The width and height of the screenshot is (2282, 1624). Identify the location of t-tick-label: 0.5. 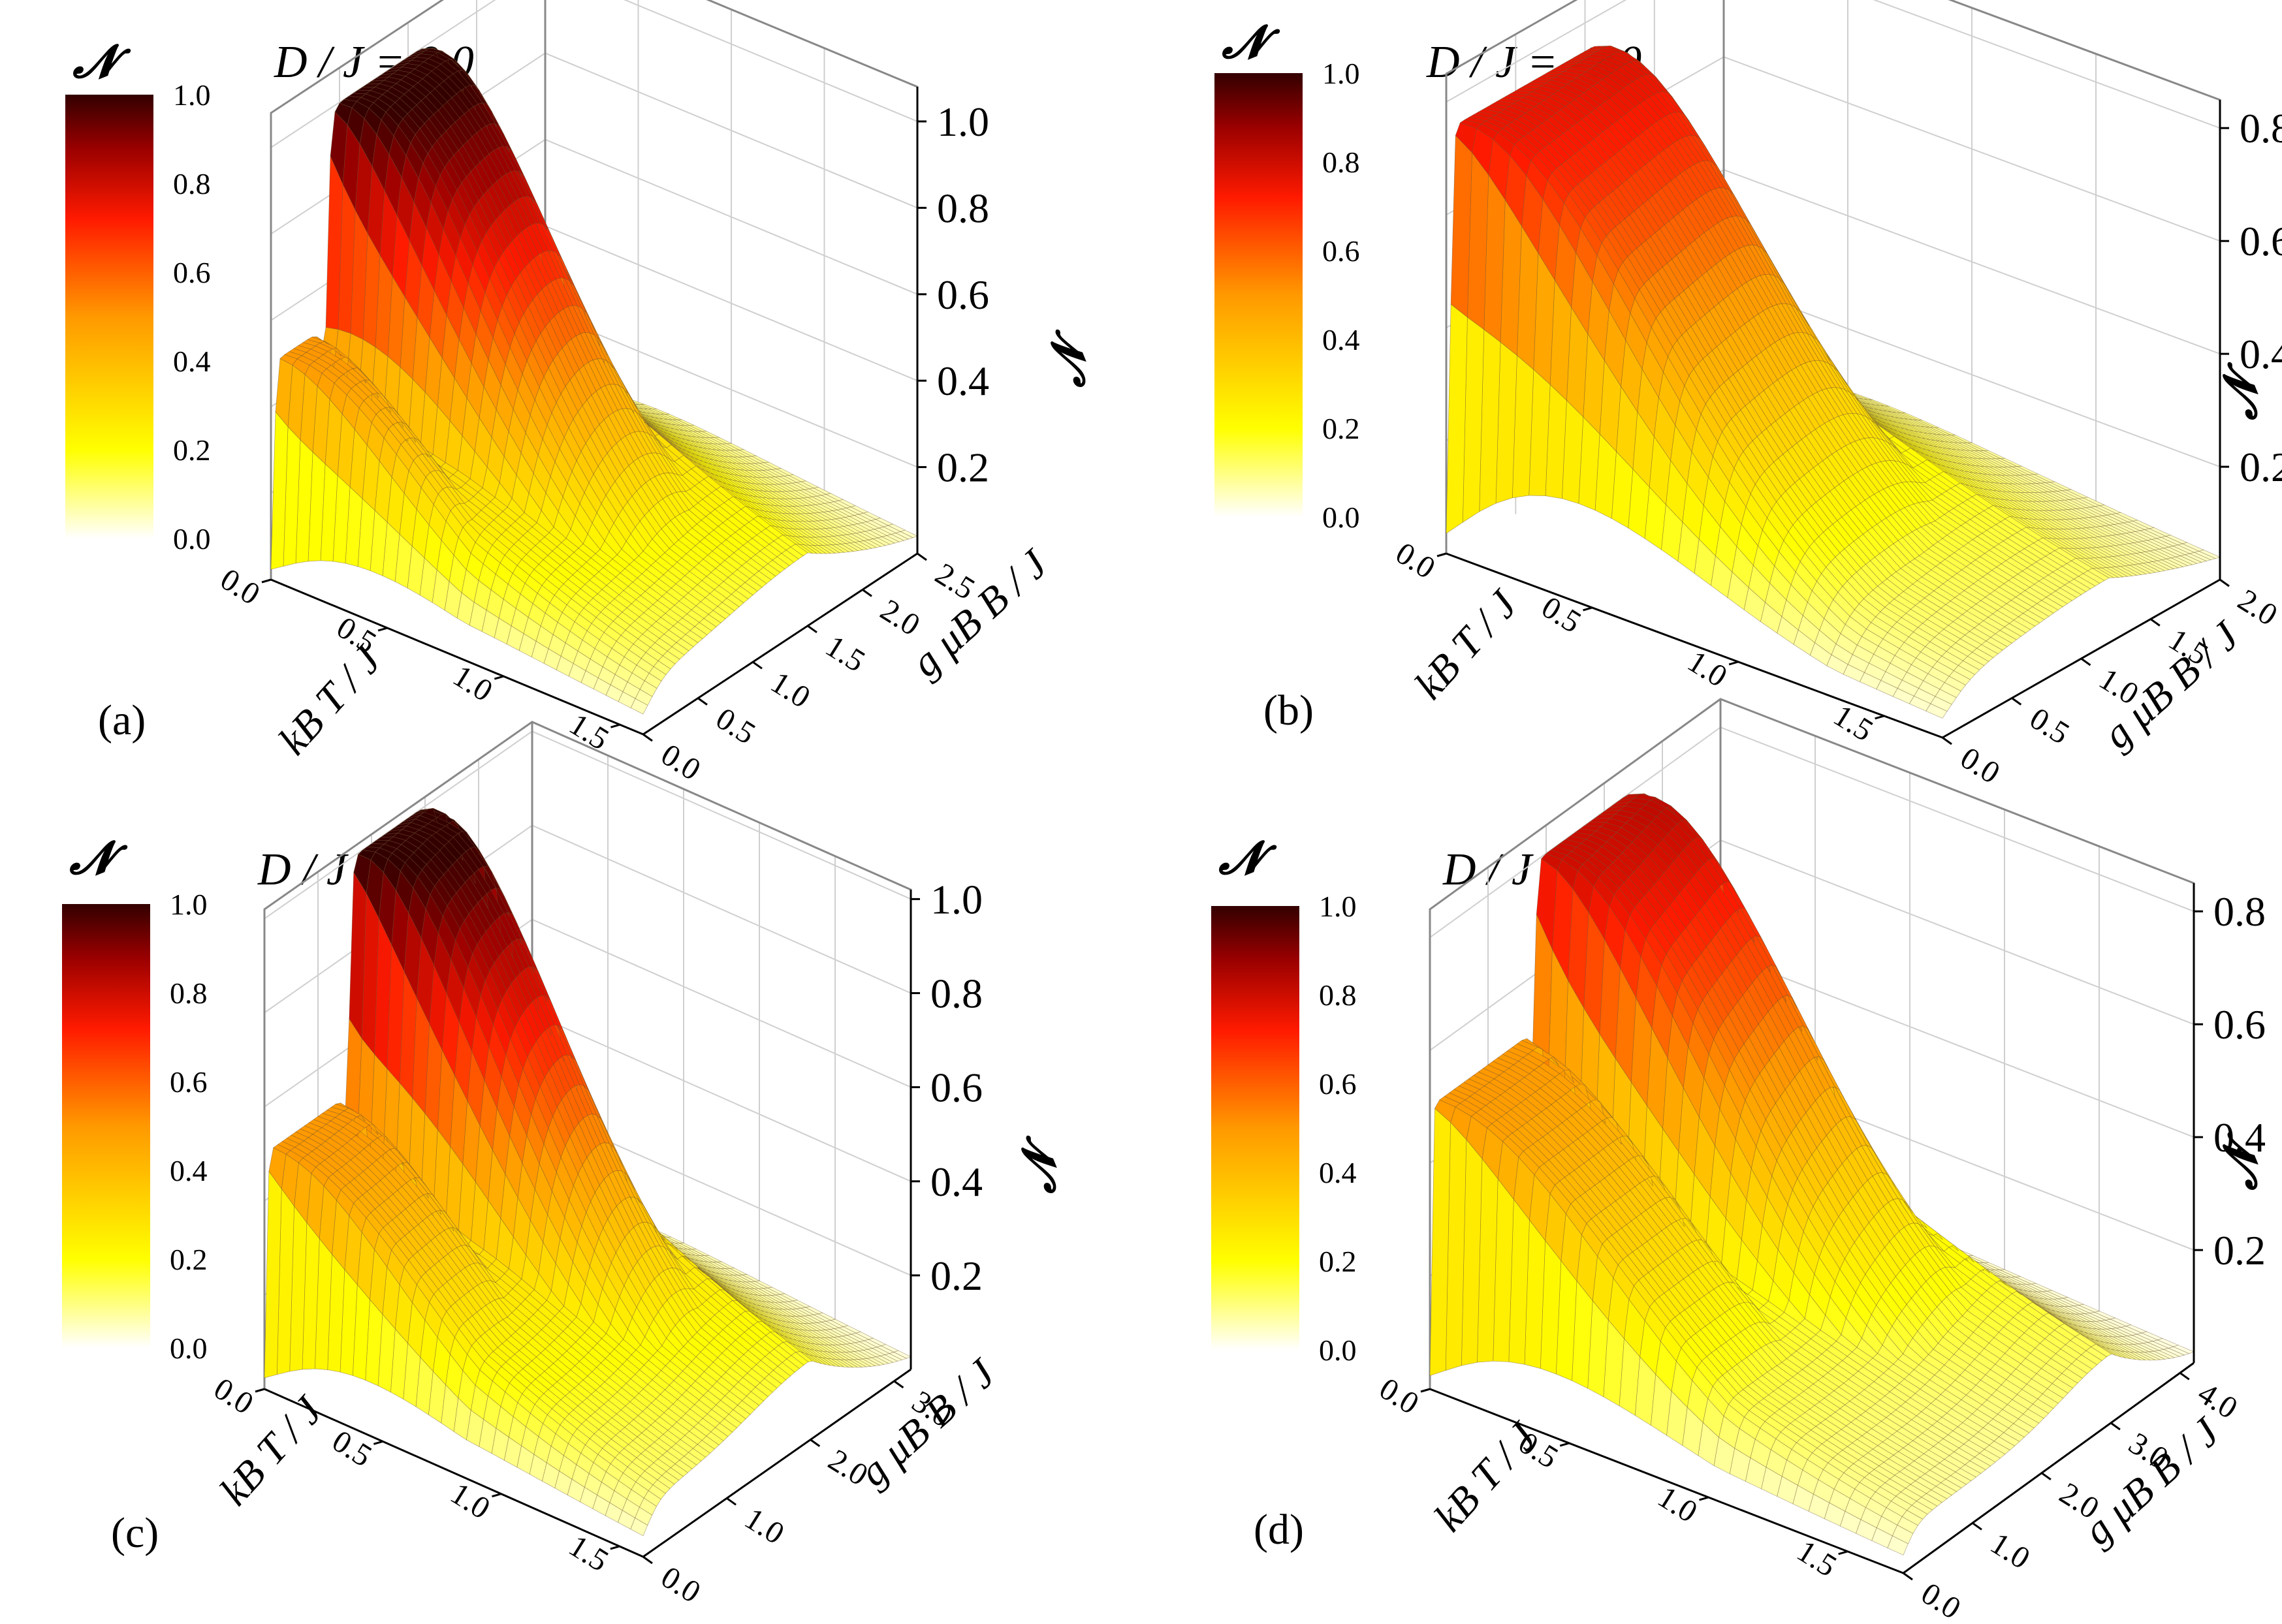
(1561, 615).